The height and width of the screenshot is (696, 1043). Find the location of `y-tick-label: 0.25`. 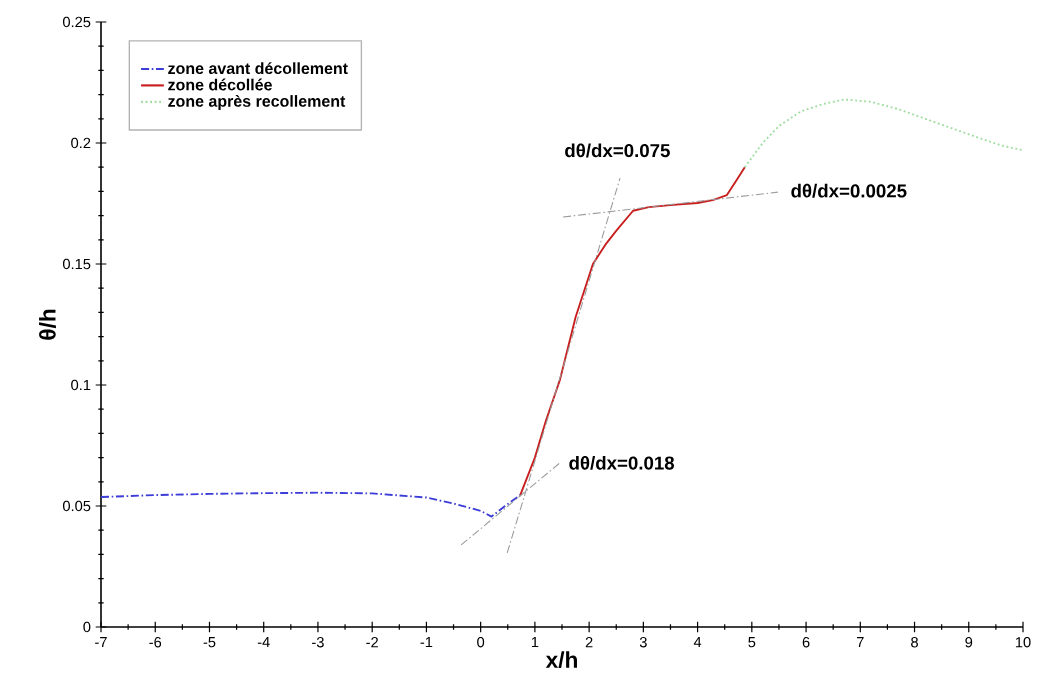

y-tick-label: 0.25 is located at coordinates (76, 22).